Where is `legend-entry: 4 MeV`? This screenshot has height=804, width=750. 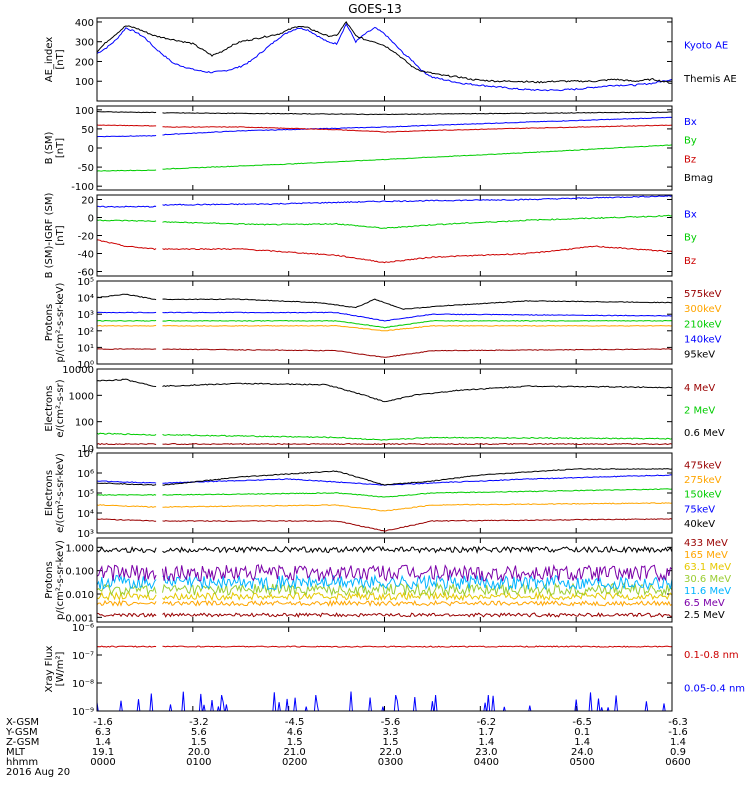 legend-entry: 4 MeV is located at coordinates (699, 388).